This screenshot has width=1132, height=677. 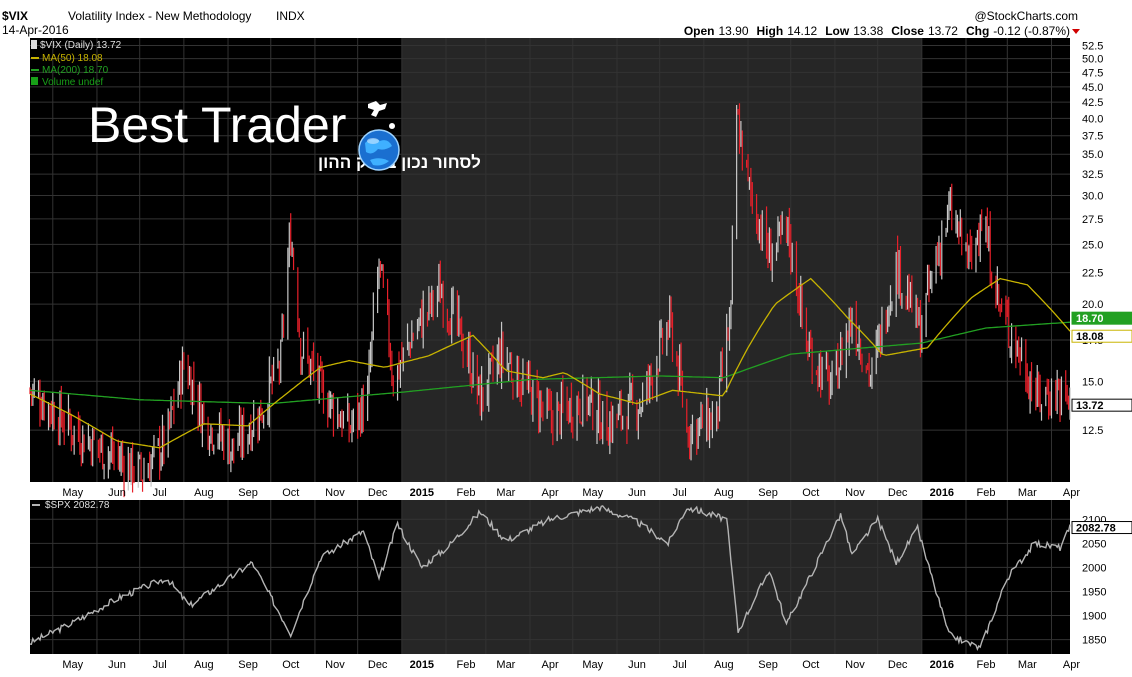 I want to click on vix-last-label-box, so click(x=1101, y=405).